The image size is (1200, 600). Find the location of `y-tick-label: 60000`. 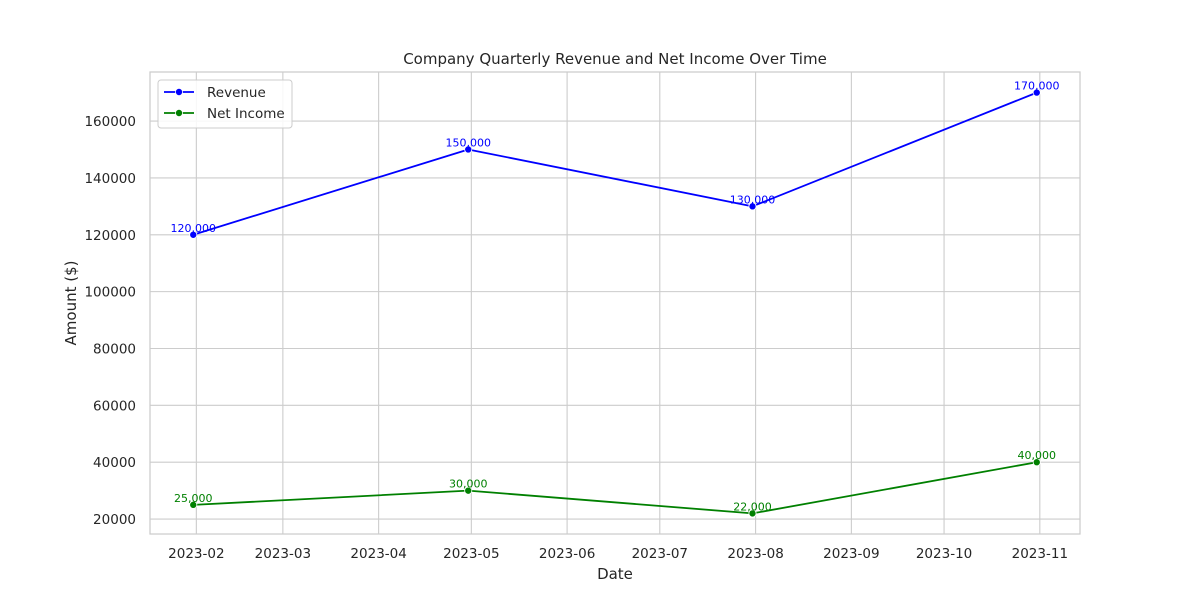

y-tick-label: 60000 is located at coordinates (114, 406).